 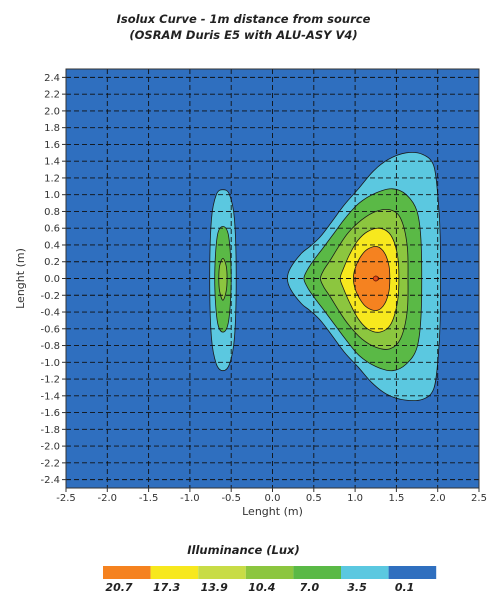 What do you see at coordinates (272, 511) in the screenshot?
I see `x-axis-label: Lenght (m)` at bounding box center [272, 511].